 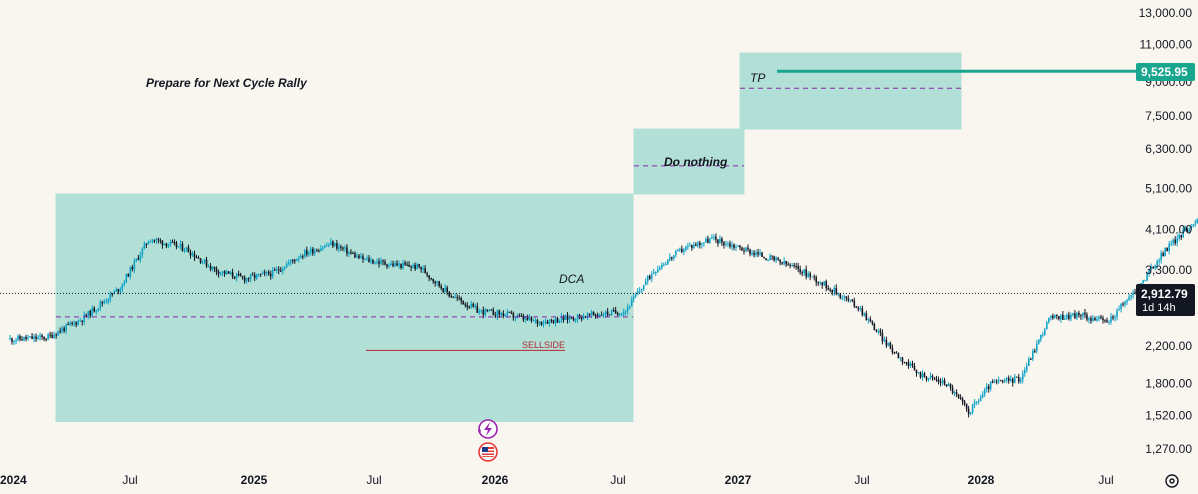 I want to click on us-flag-event-icon, so click(x=488, y=452).